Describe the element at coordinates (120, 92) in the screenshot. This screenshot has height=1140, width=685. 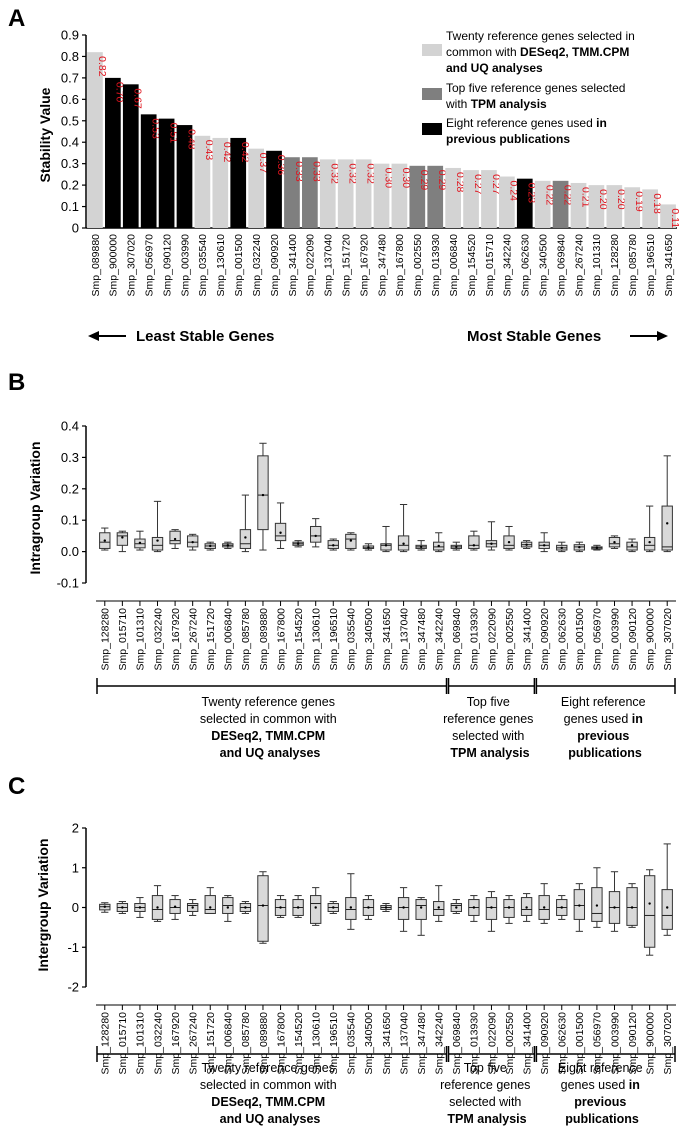
I see `bar-value-label: 0.70` at that location.